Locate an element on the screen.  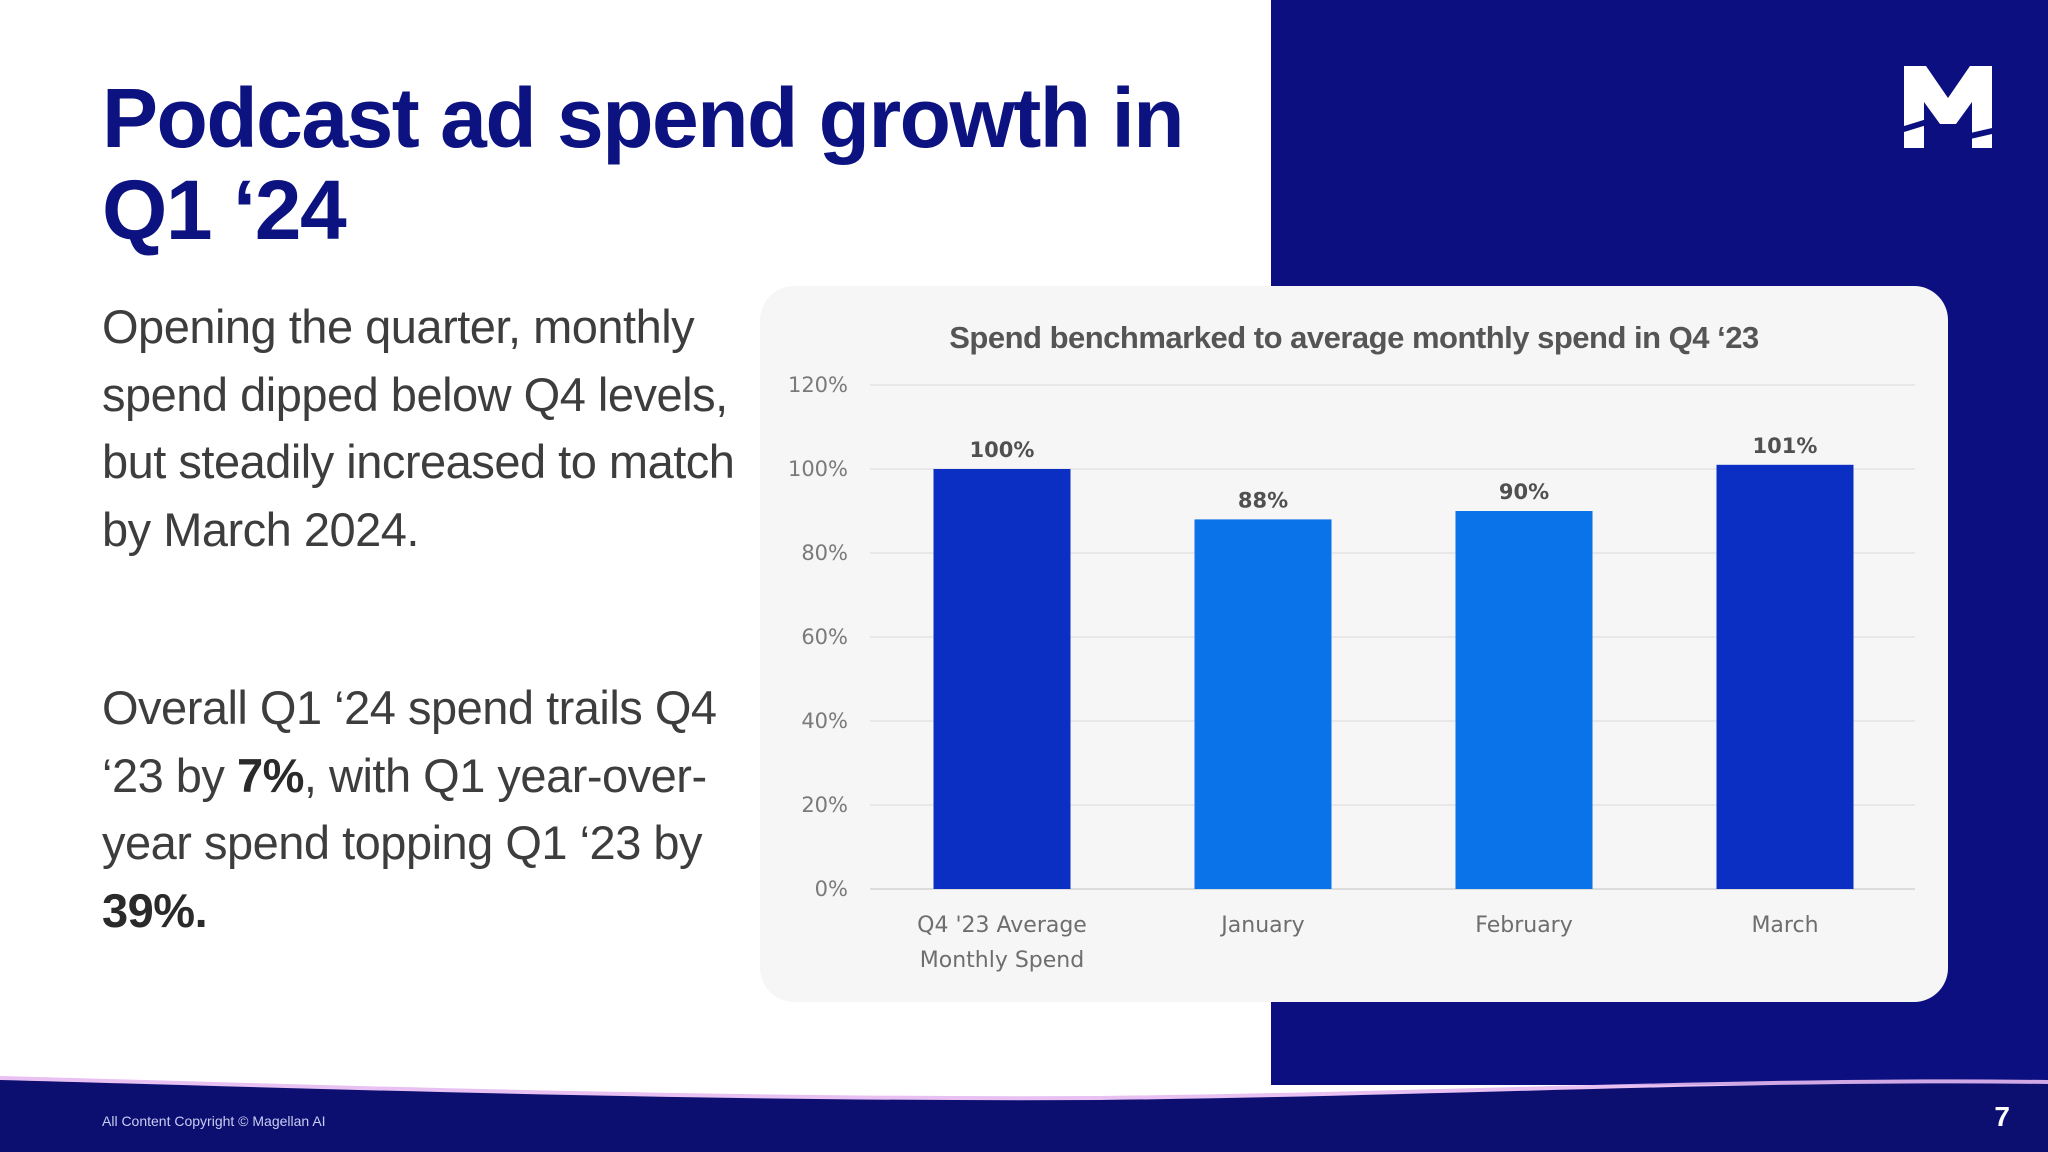
page-number: 7 is located at coordinates (2002, 1116).